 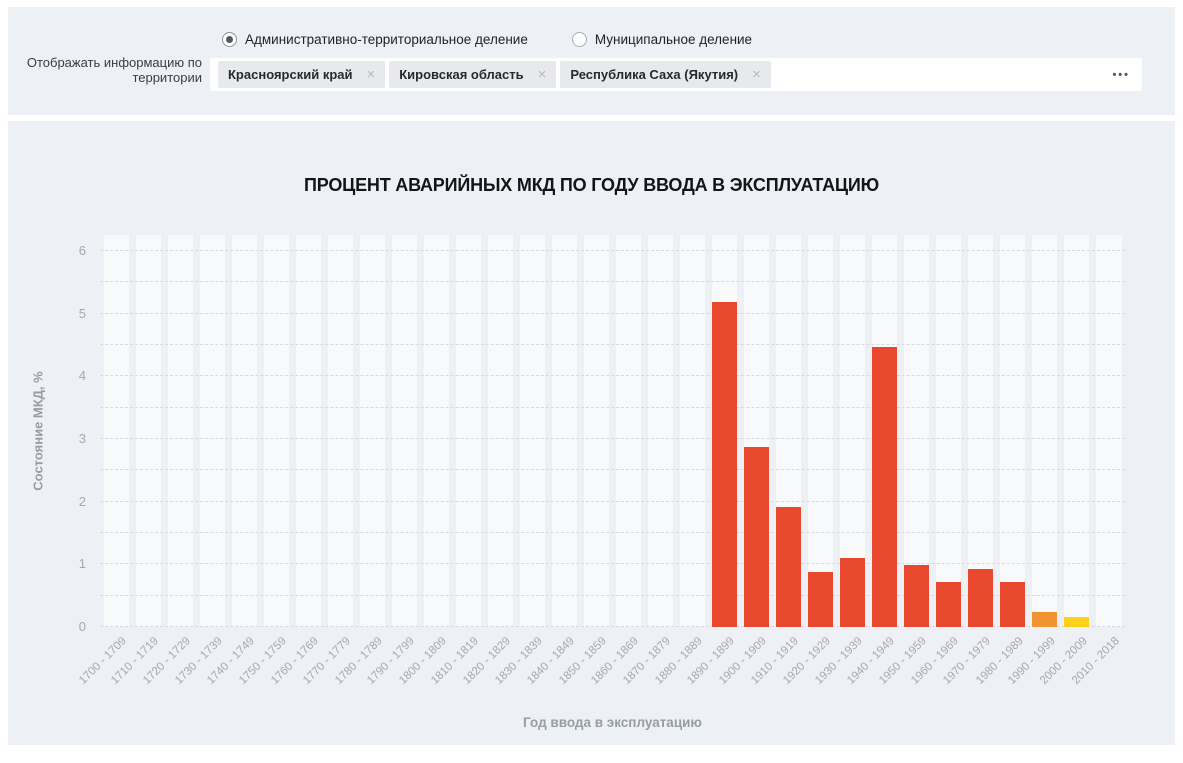 What do you see at coordinates (612, 722) in the screenshot?
I see `x-axis-title: Год ввода в эксплуатацию` at bounding box center [612, 722].